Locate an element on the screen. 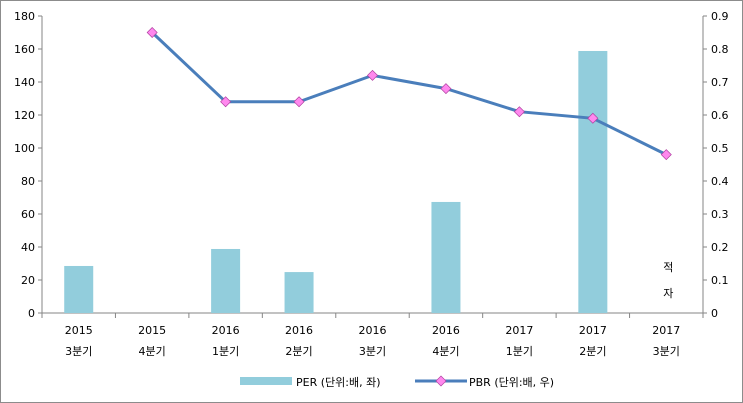 The width and height of the screenshot is (743, 403). left-tick-label: 120 is located at coordinates (24, 115).